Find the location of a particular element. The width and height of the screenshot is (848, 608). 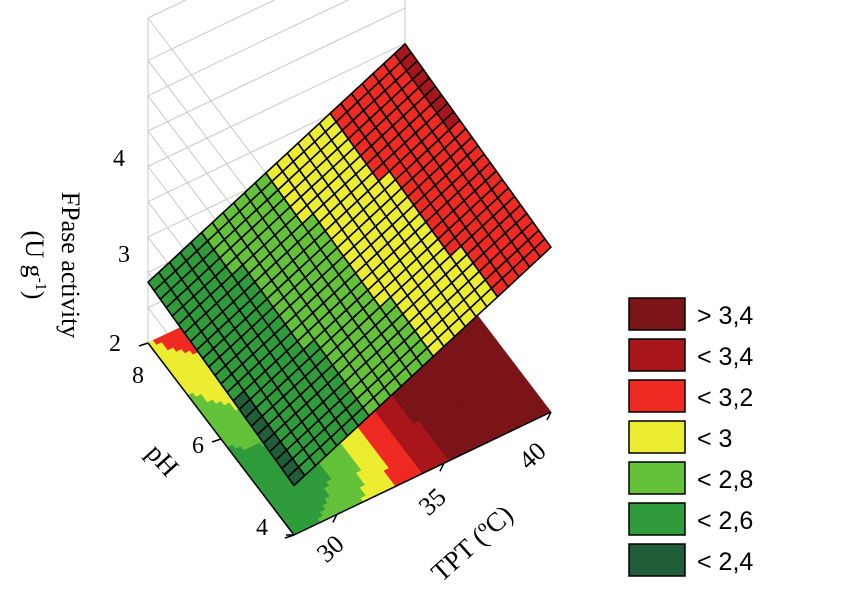

z-tick-label: 2 is located at coordinates (115, 344).